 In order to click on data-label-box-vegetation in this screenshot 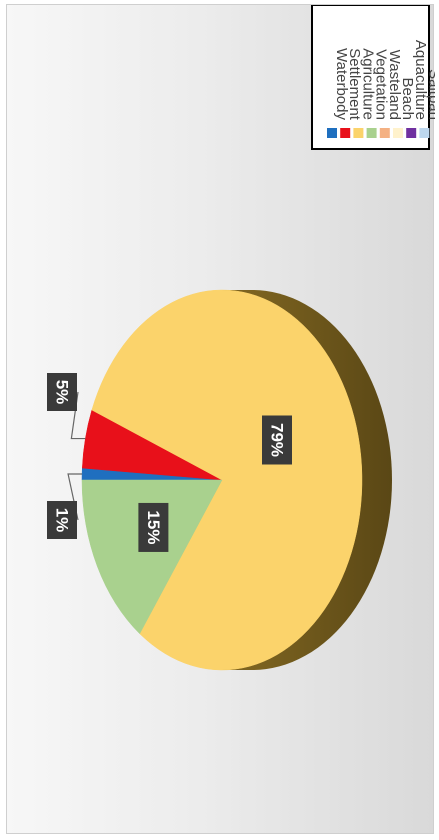, I will do `click(153, 527)`.